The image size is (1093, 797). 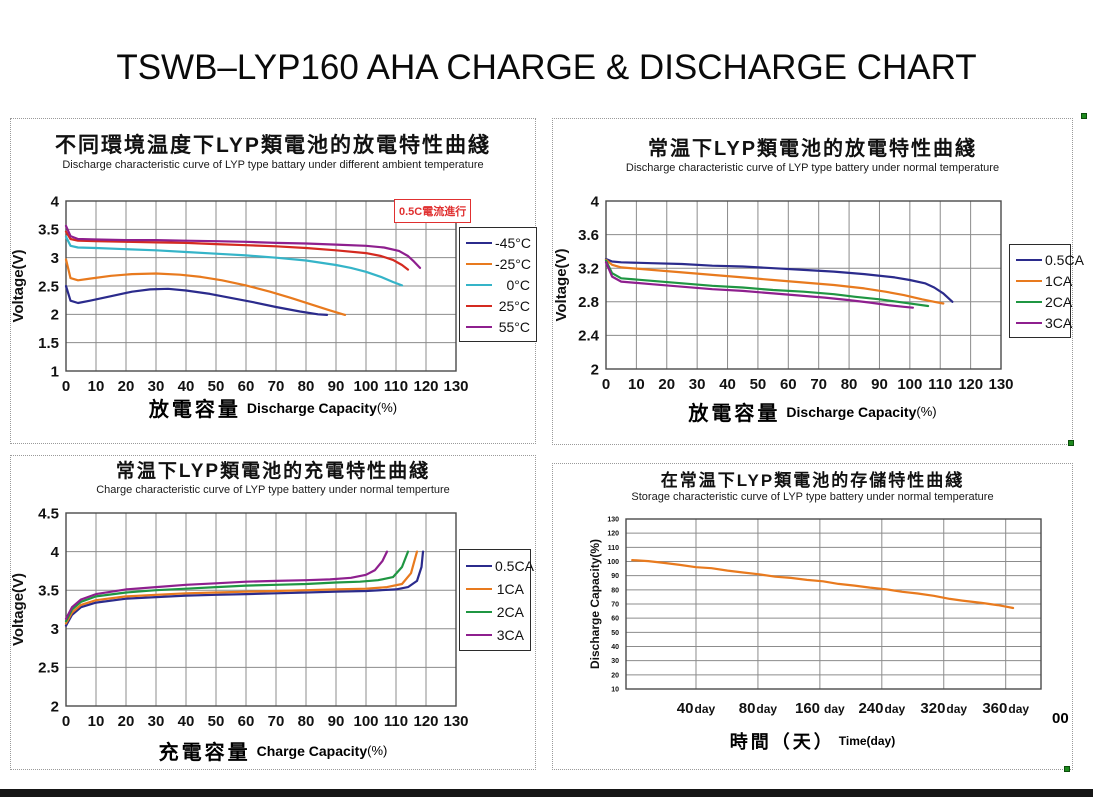 What do you see at coordinates (48, 513) in the screenshot?
I see `svg-text: 4.5` at bounding box center [48, 513].